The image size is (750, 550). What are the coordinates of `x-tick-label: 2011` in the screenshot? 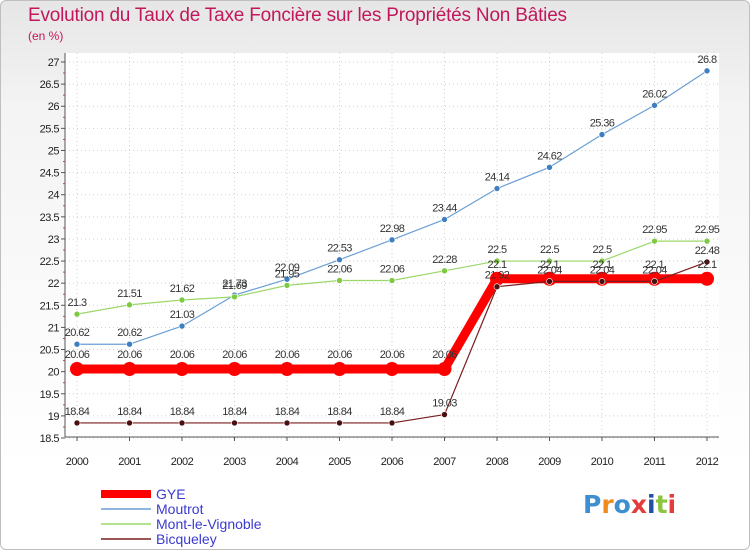 It's located at (655, 462).